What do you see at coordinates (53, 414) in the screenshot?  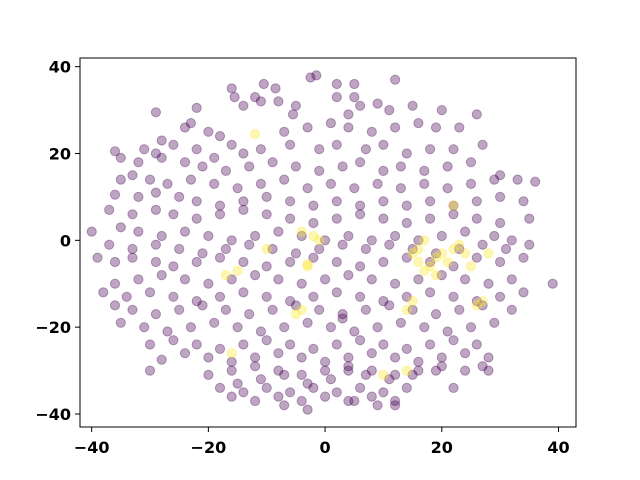 I see `y-tick-label: −40` at bounding box center [53, 414].